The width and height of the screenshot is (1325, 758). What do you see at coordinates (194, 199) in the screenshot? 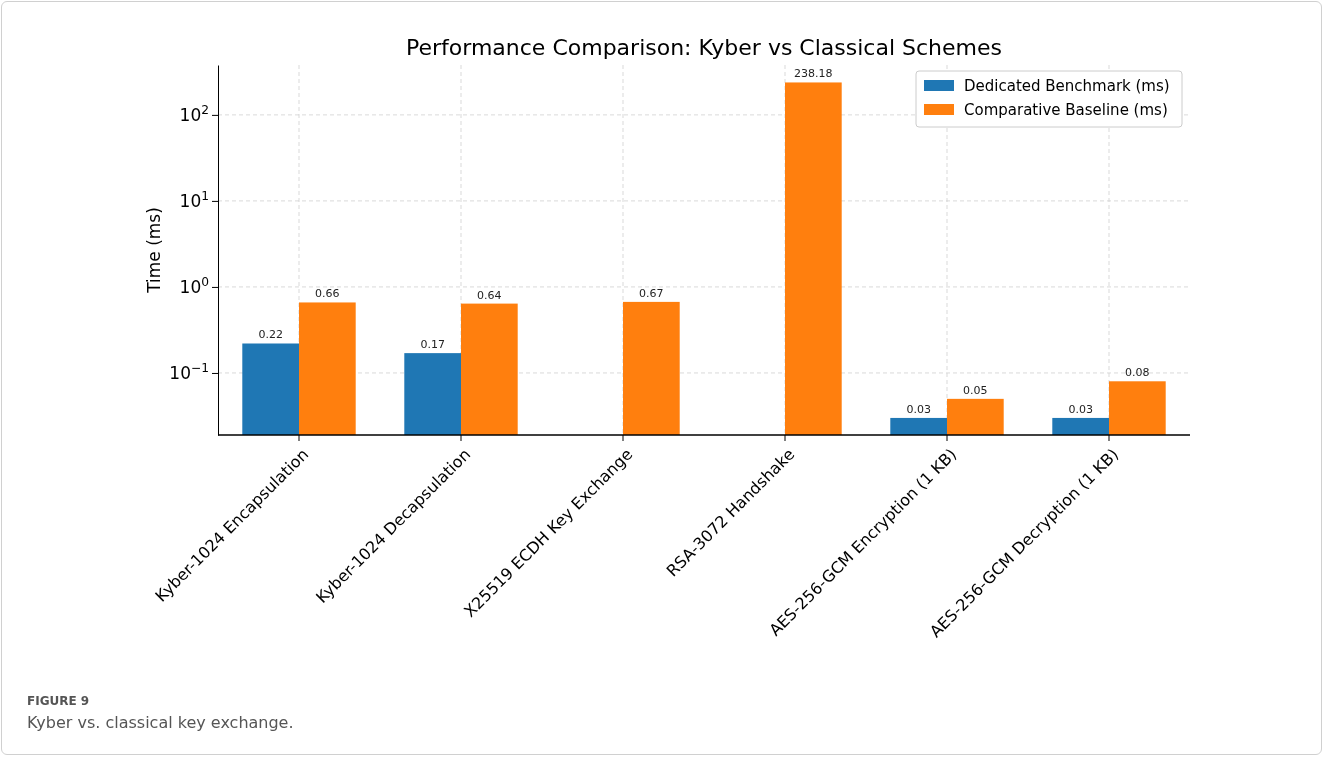
I see `y-tick-label: 10$^{1}$` at bounding box center [194, 199].